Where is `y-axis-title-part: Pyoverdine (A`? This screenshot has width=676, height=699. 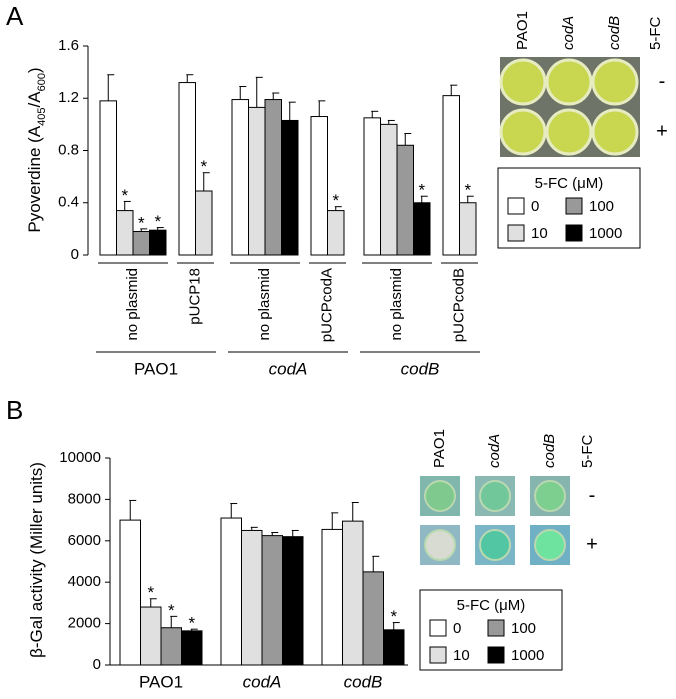
y-axis-title-part: Pyoverdine (A is located at coordinates (34, 178).